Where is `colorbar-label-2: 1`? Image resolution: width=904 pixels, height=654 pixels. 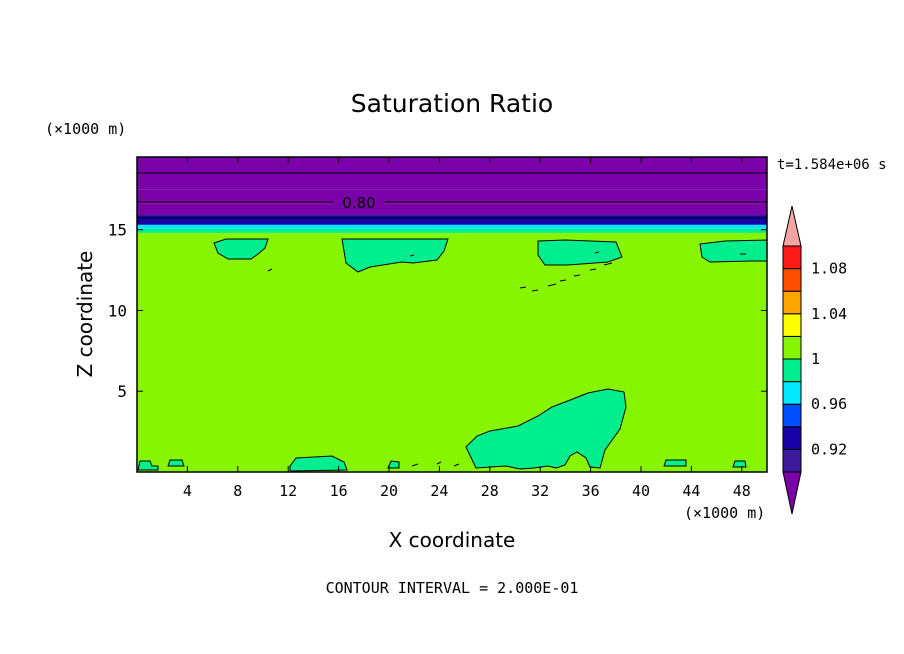 colorbar-label-2: 1 is located at coordinates (815, 359).